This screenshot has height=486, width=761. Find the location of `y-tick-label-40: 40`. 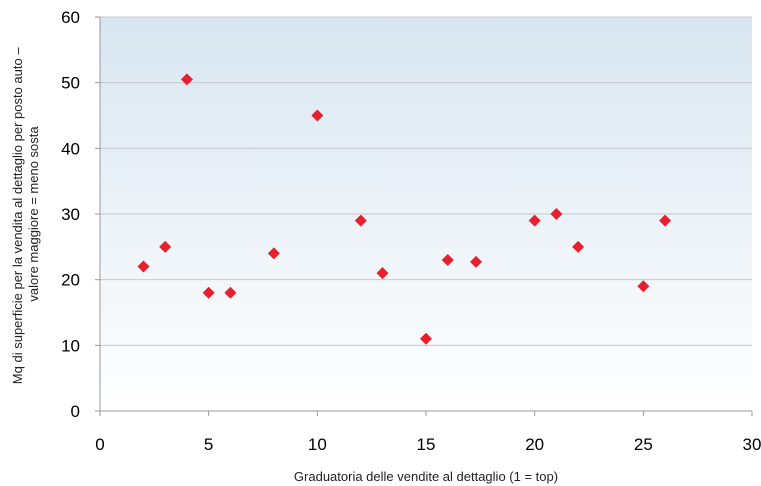

y-tick-label-40: 40 is located at coordinates (70, 148).